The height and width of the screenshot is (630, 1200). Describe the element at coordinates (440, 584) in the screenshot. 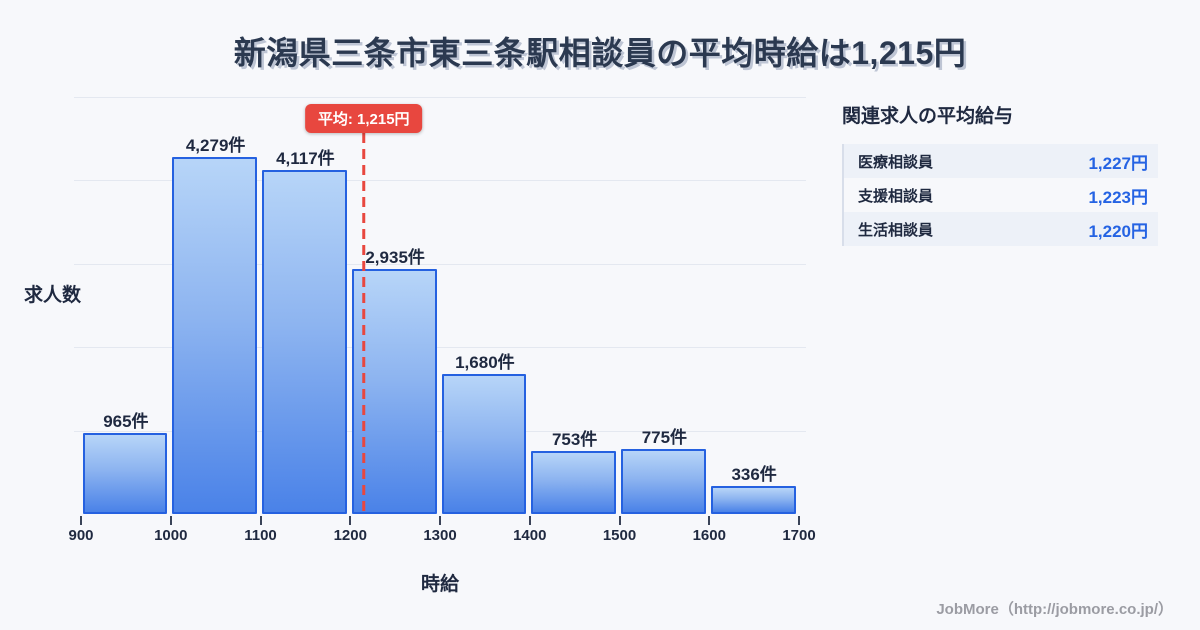

I see `x-axis-label: 時給` at that location.